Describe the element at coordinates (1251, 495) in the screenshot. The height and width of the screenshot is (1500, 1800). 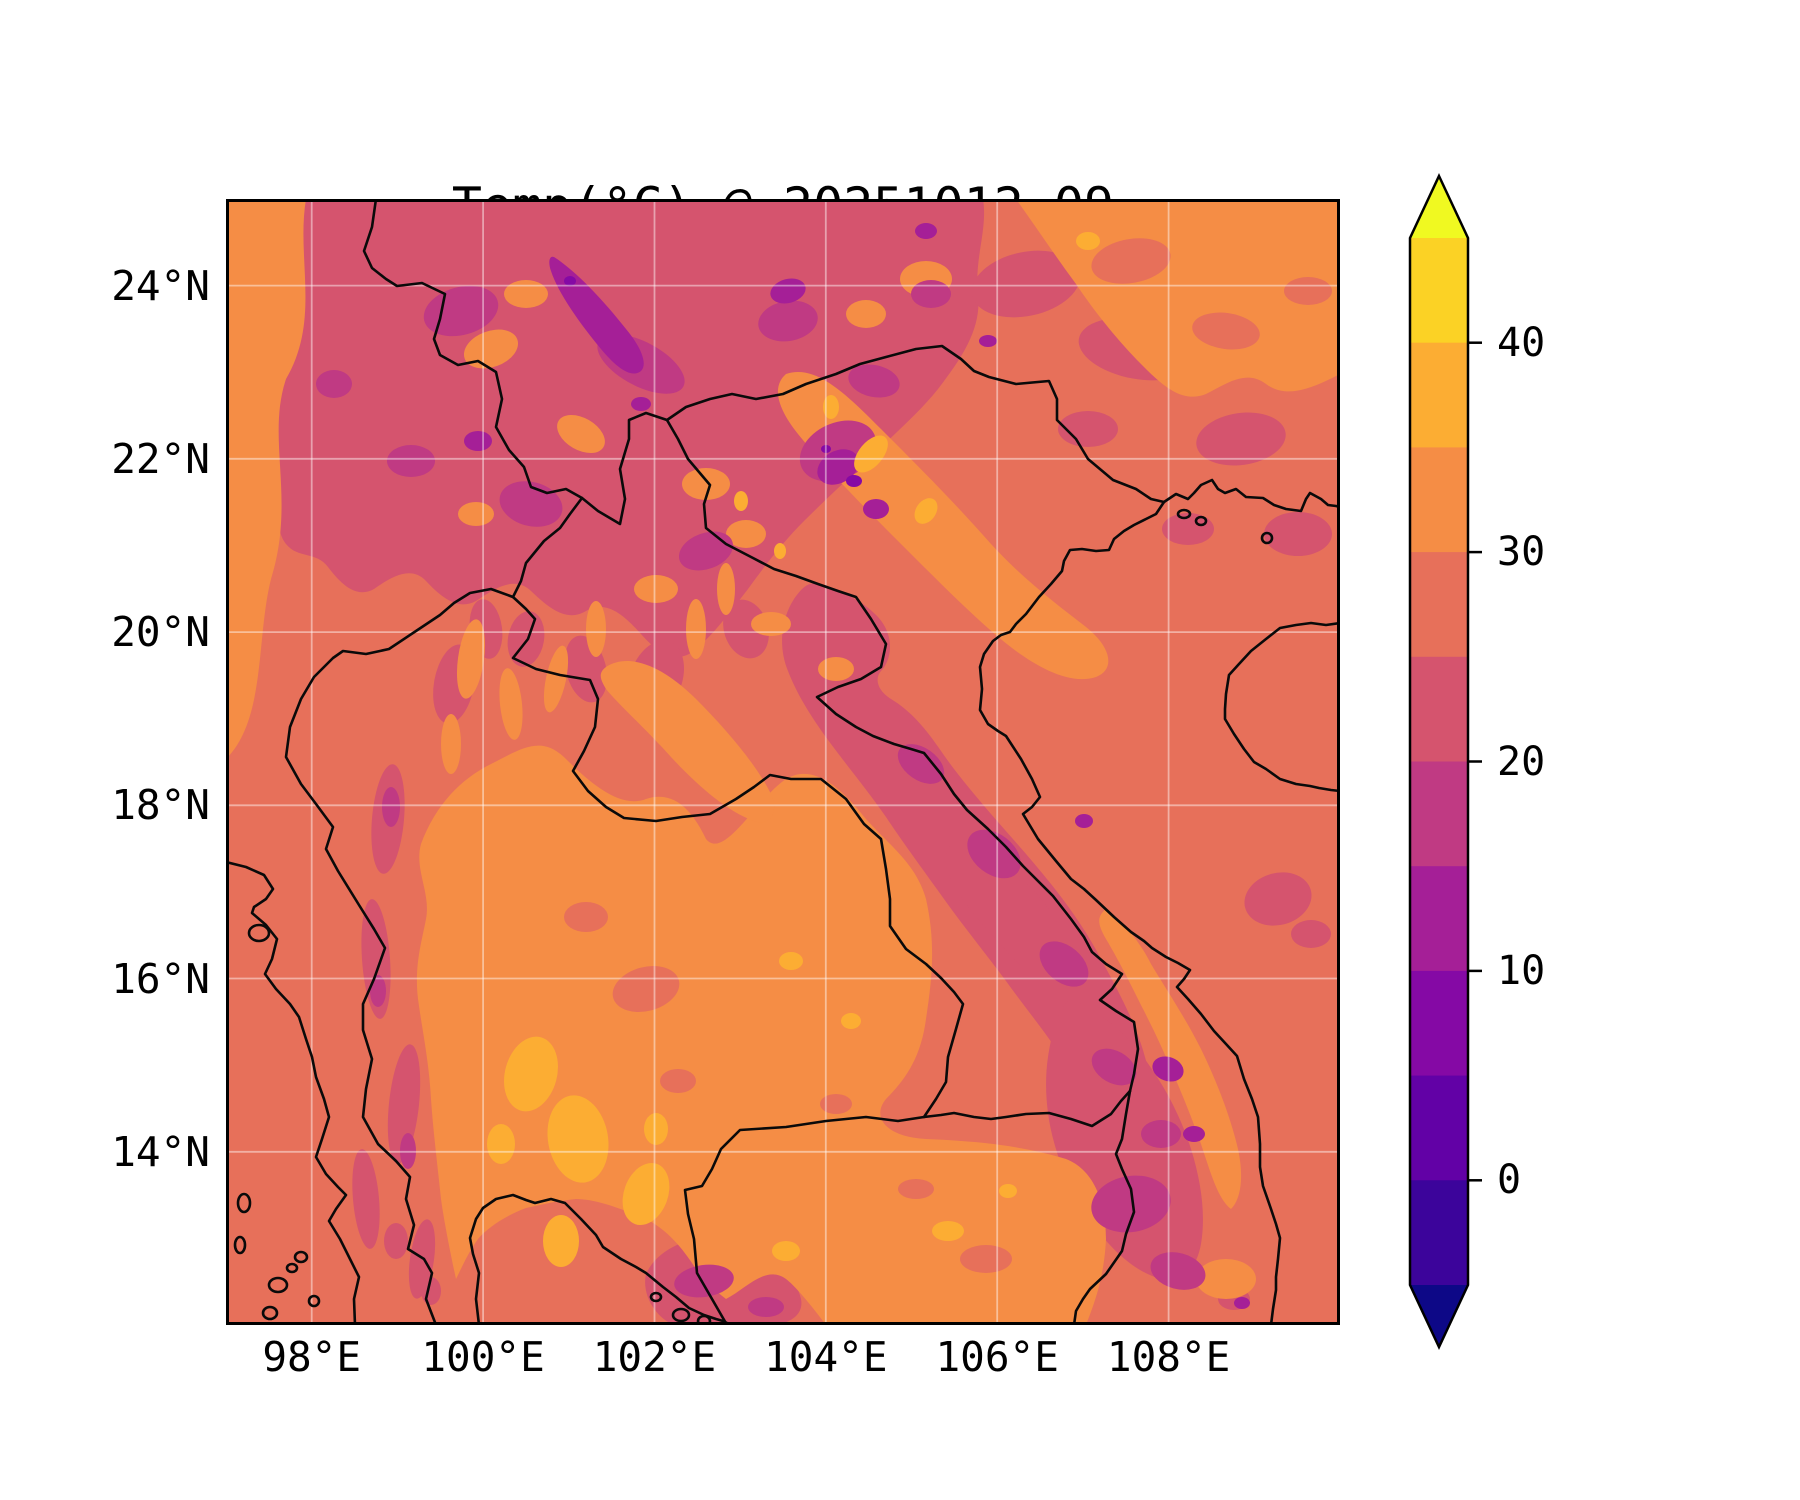
I see `coastline-china-guangxi` at that location.